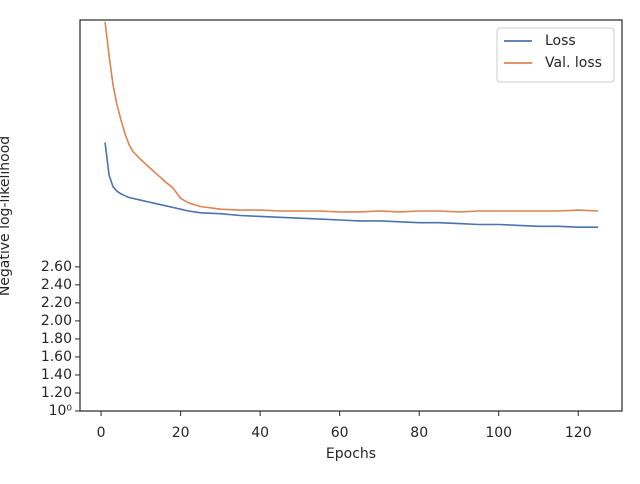 The width and height of the screenshot is (640, 484). I want to click on y-tick-label: 1.40, so click(56, 375).